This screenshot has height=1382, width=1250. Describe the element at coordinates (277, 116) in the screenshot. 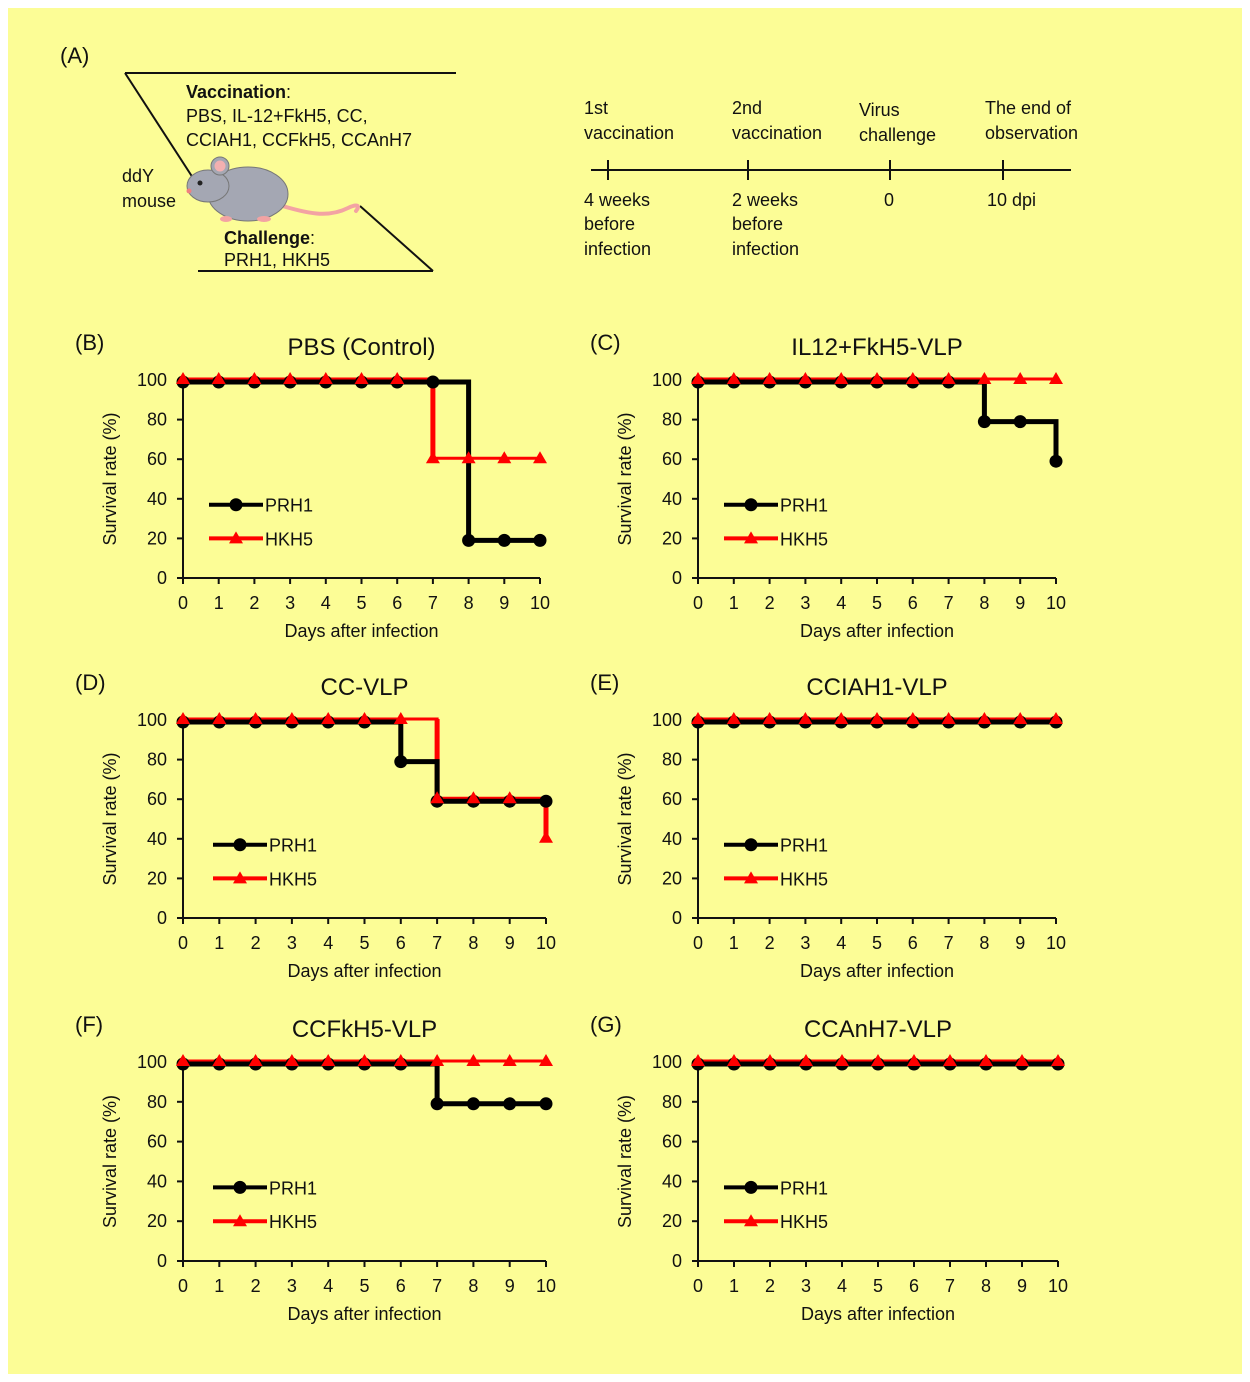

I see `vaccination-line-1: PBS, IL-12+FkH5, CC,` at that location.